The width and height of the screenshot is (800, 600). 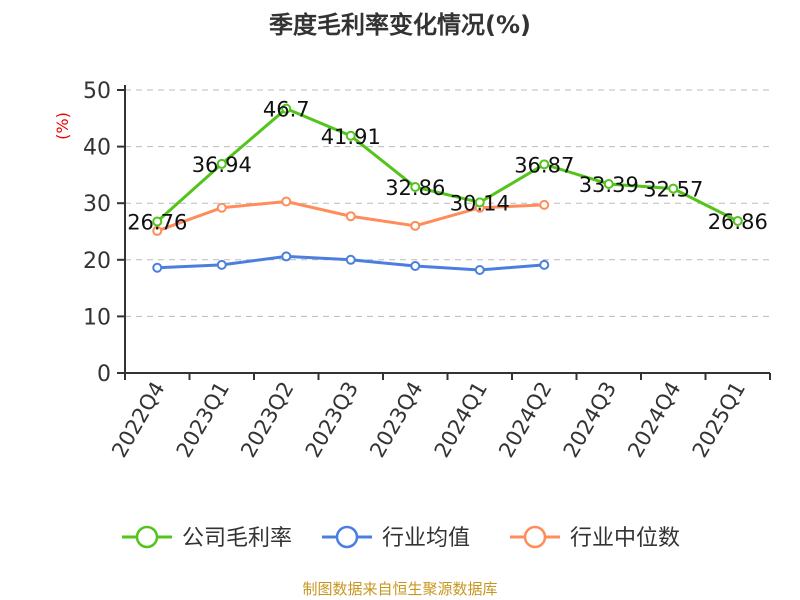 I want to click on x-tick-label: 2024Q2, so click(x=525, y=420).